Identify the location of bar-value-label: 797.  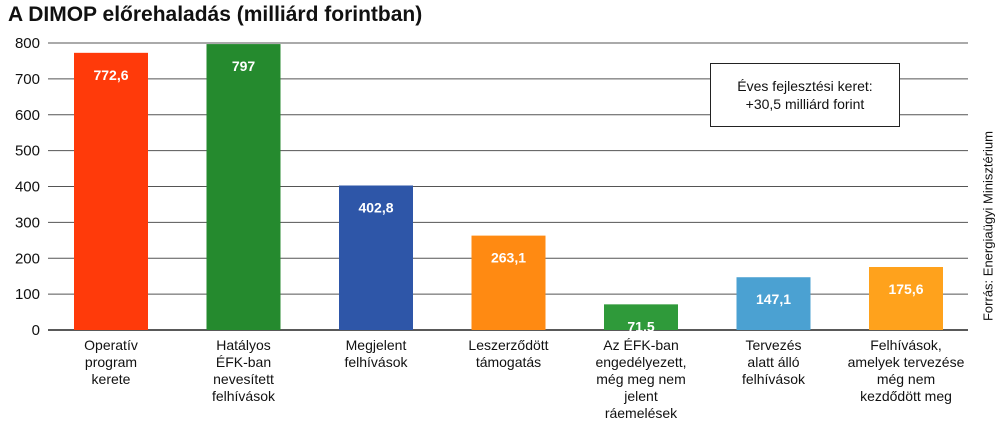
(244, 66).